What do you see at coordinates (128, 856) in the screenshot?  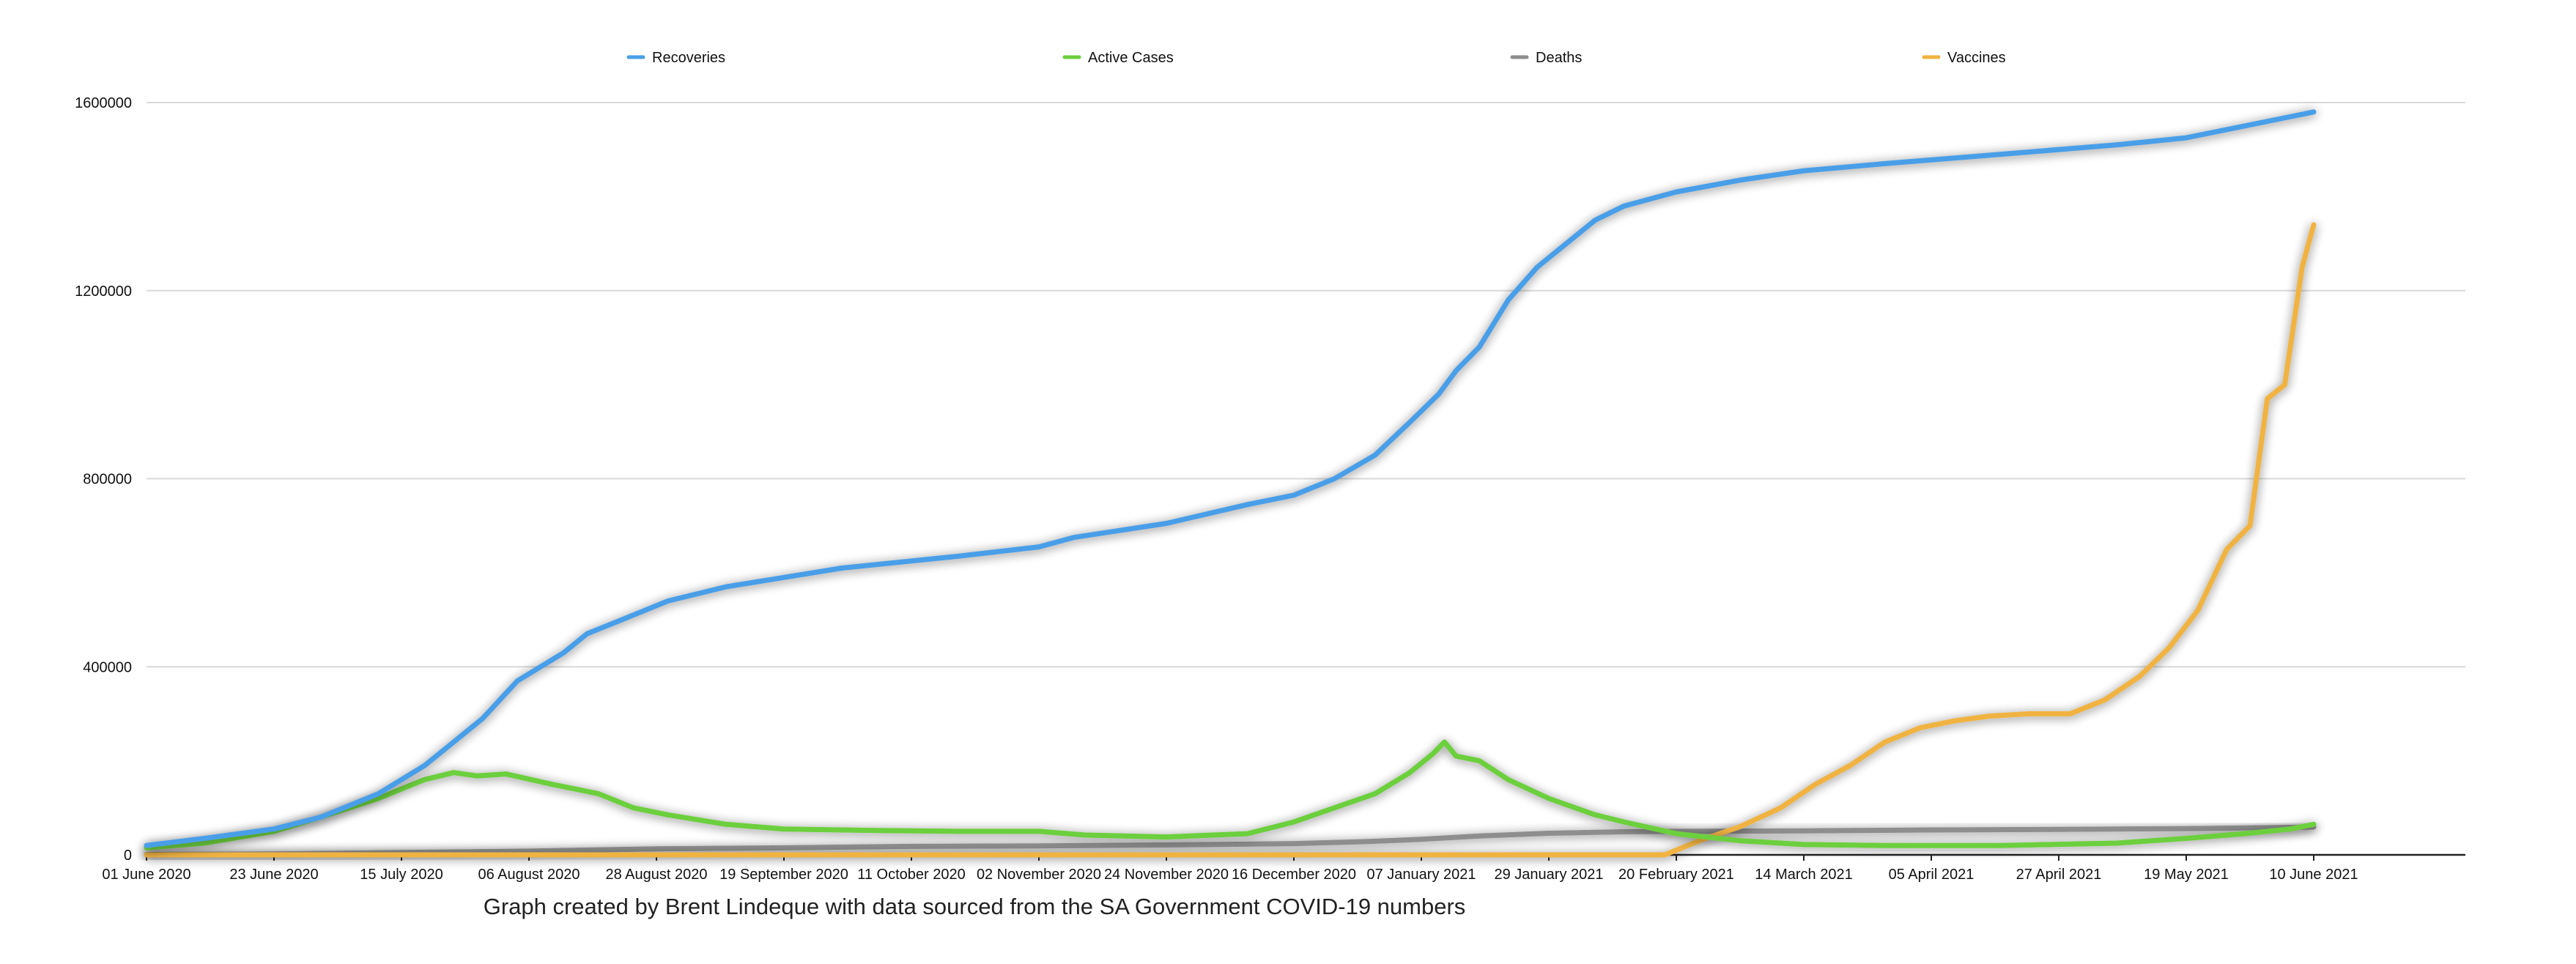 I see `y-tick-label: 0` at bounding box center [128, 856].